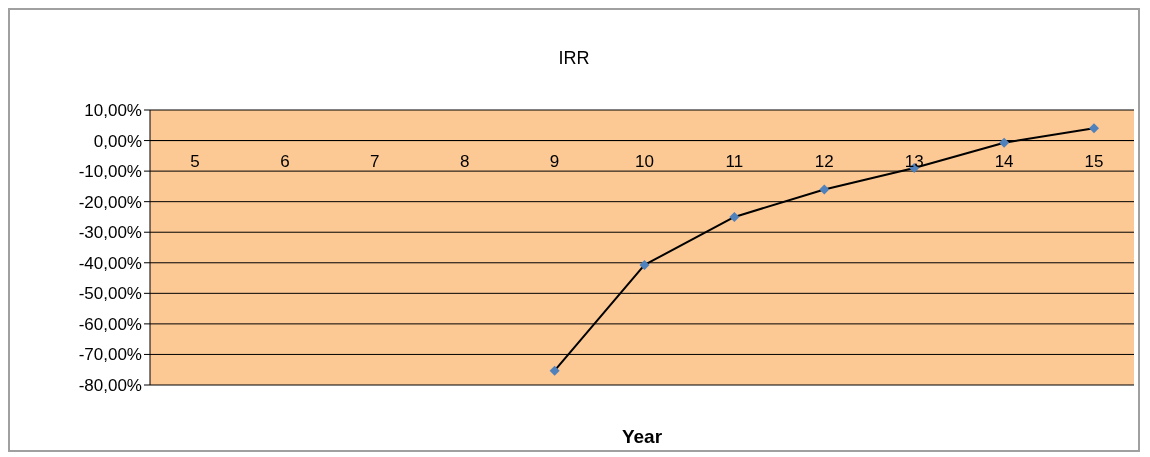 The height and width of the screenshot is (457, 1150). I want to click on x-tick-label: 5, so click(195, 161).